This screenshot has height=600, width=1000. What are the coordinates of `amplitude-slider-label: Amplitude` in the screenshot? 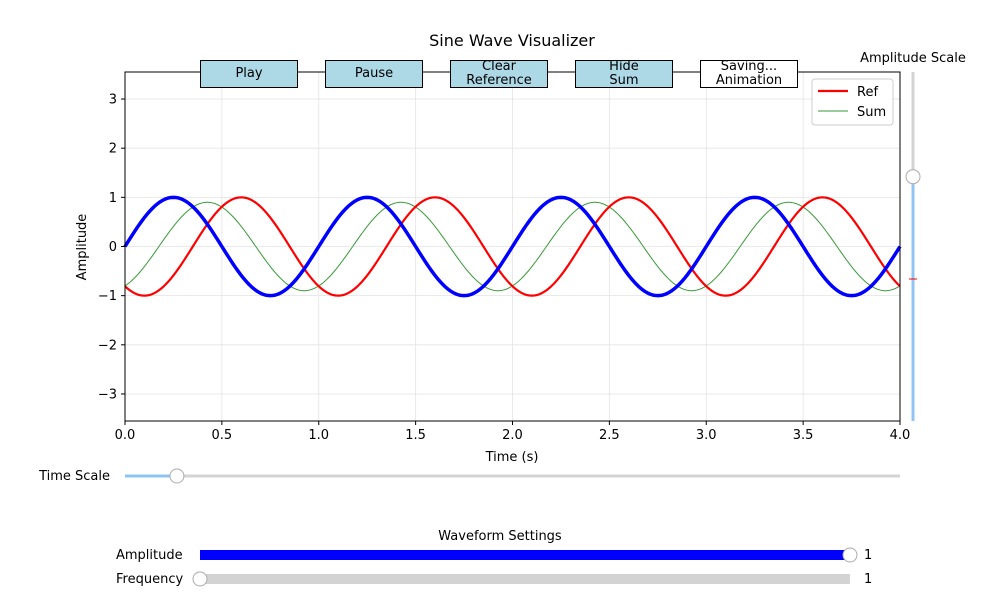 It's located at (149, 555).